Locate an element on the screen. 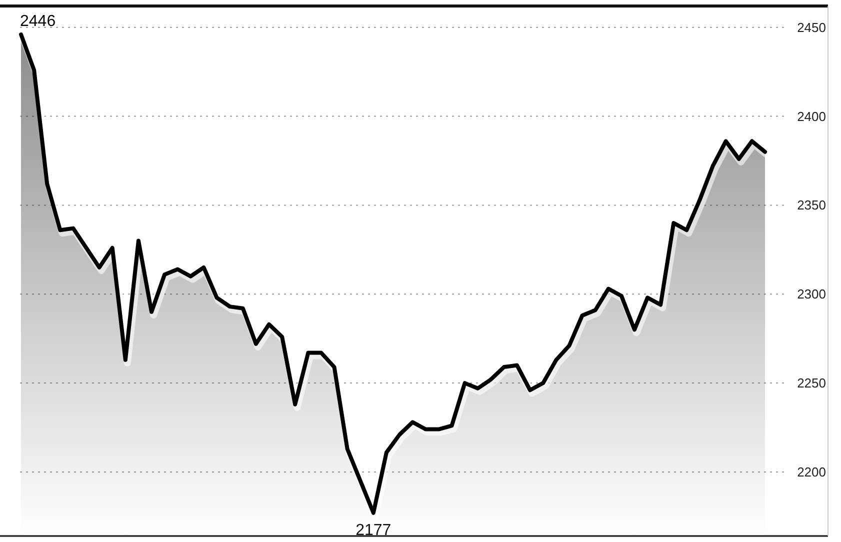 The height and width of the screenshot is (542, 841). y-tick-label: 2400 is located at coordinates (811, 116).